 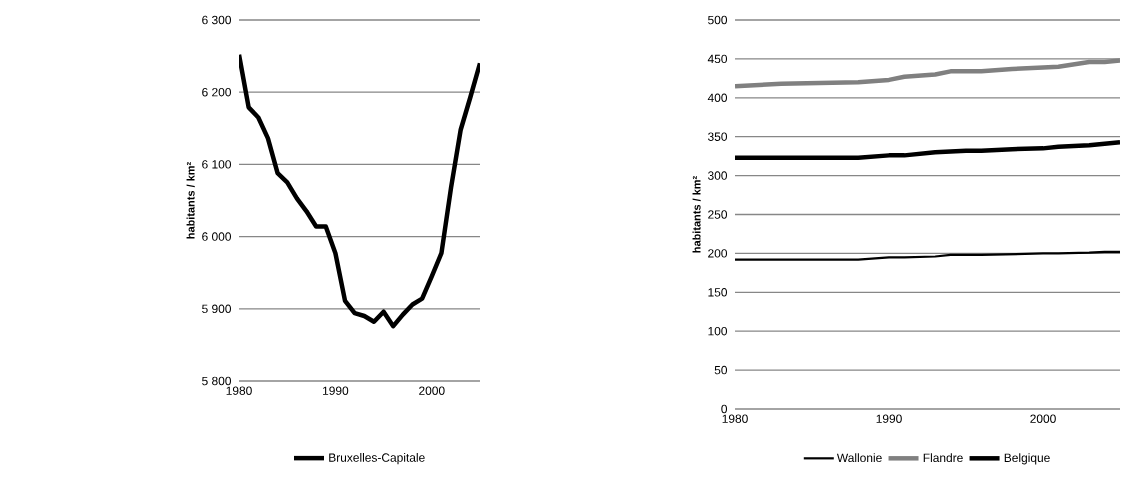 What do you see at coordinates (943, 458) in the screenshot?
I see `legend-label: Flandre` at bounding box center [943, 458].